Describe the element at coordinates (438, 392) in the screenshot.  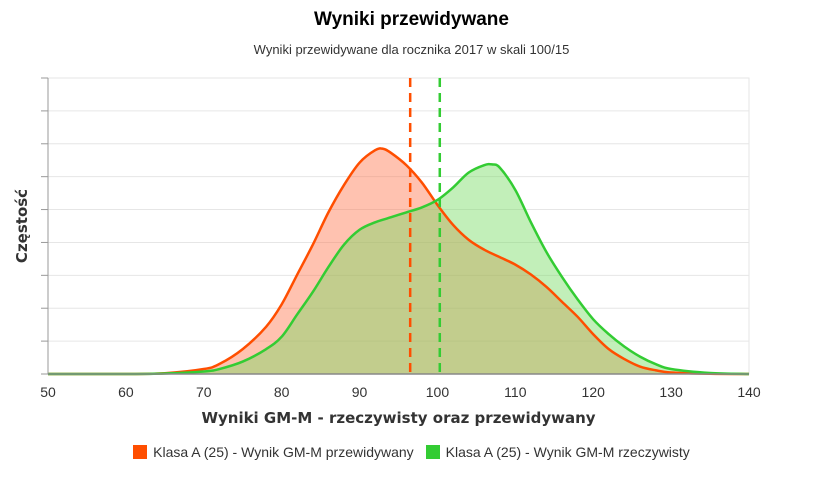
I see `x-tick-label: 100` at that location.